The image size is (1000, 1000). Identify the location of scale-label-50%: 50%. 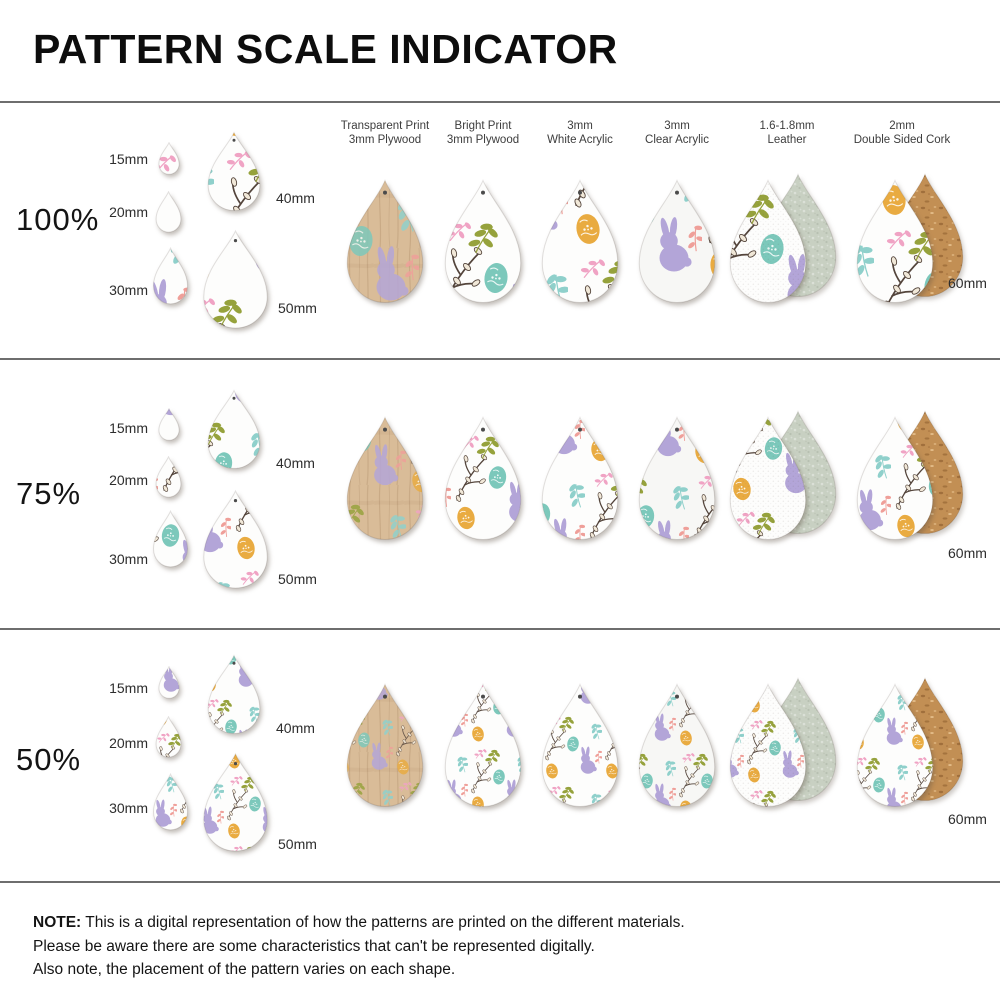
(49, 759).